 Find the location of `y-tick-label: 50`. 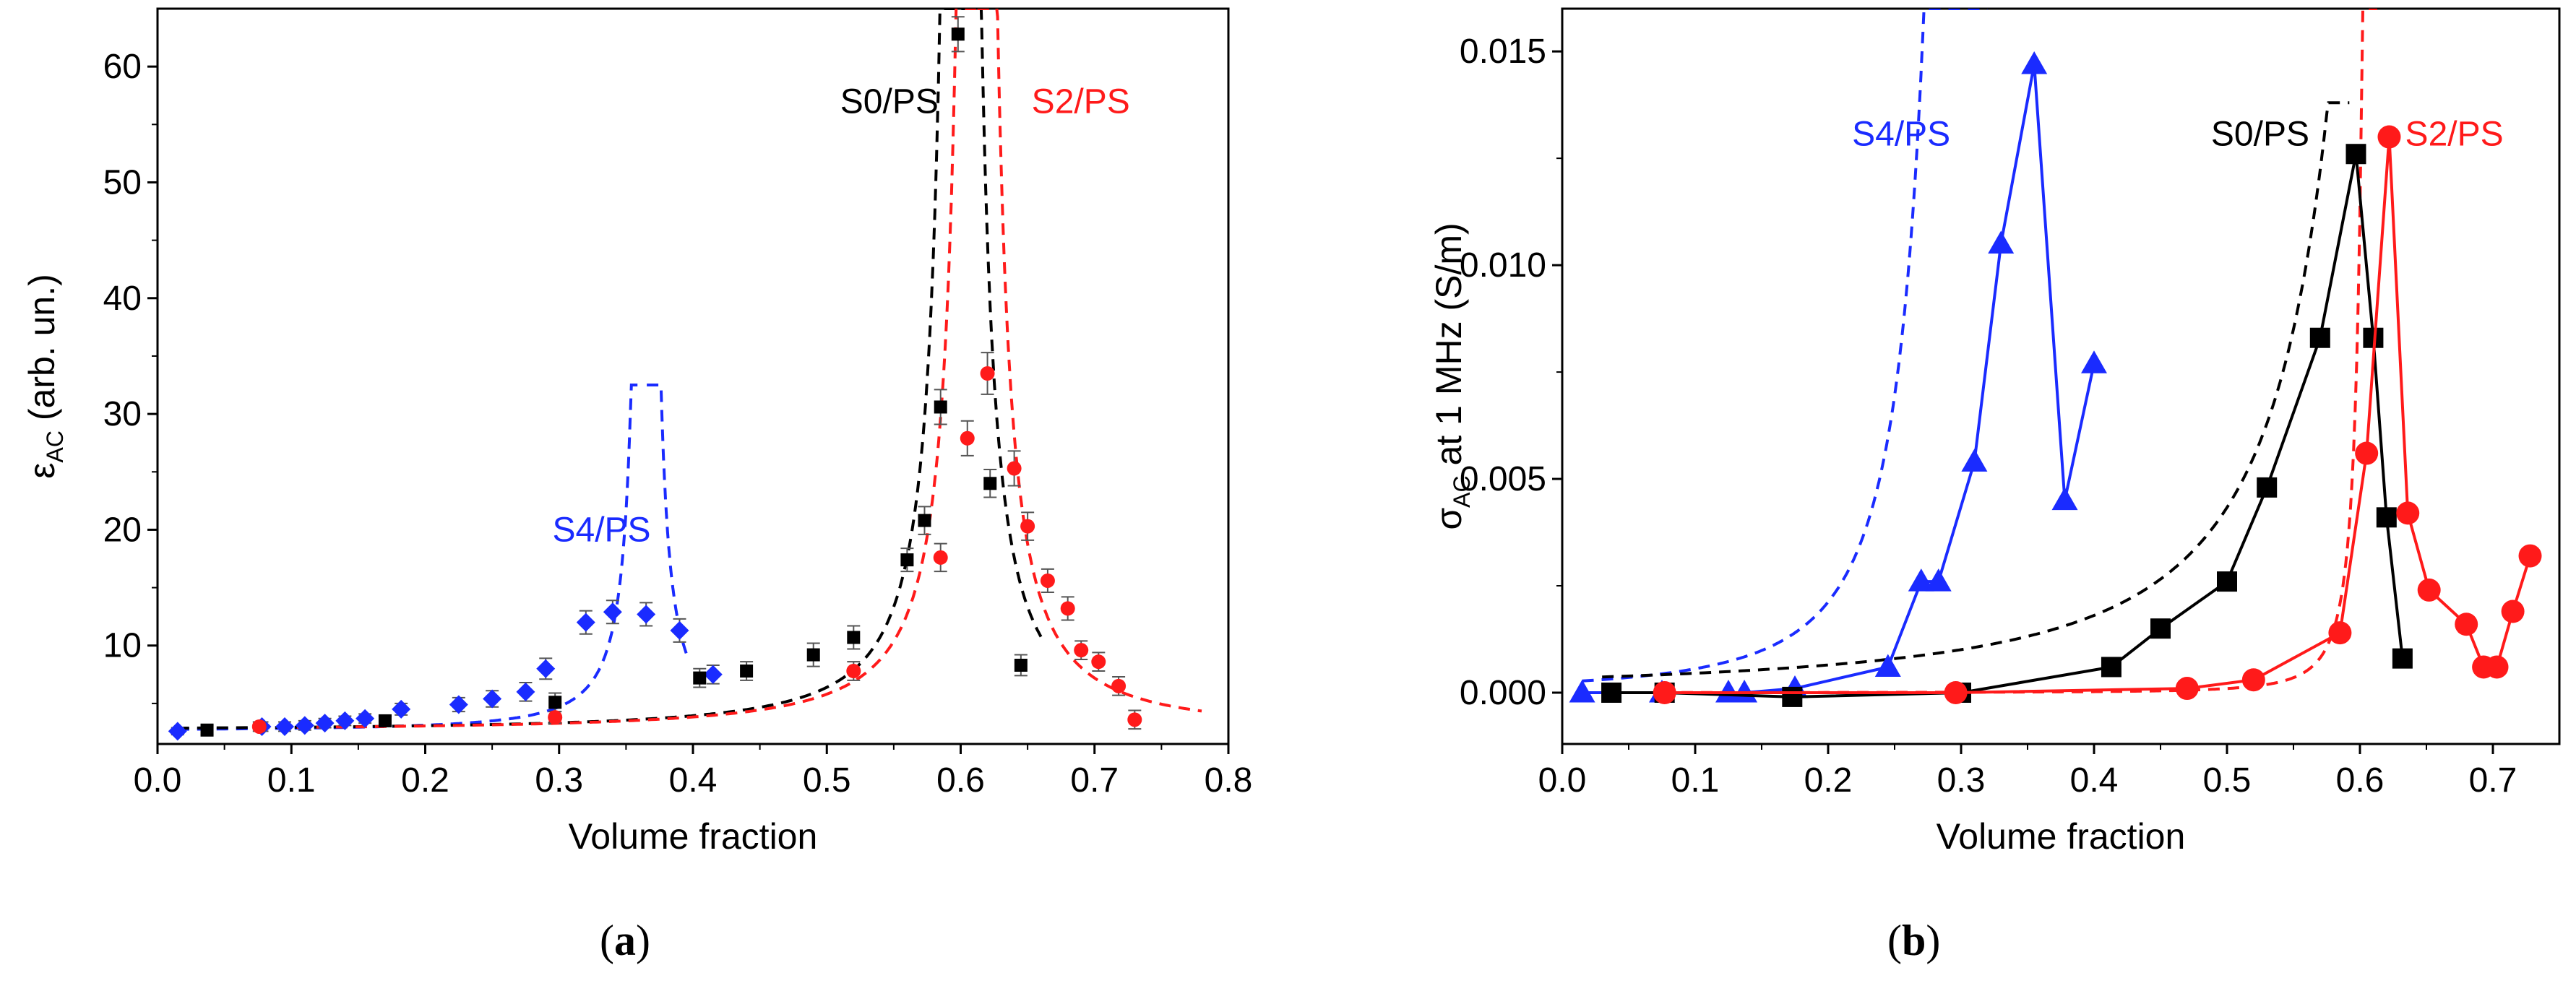

y-tick-label: 50 is located at coordinates (122, 182).